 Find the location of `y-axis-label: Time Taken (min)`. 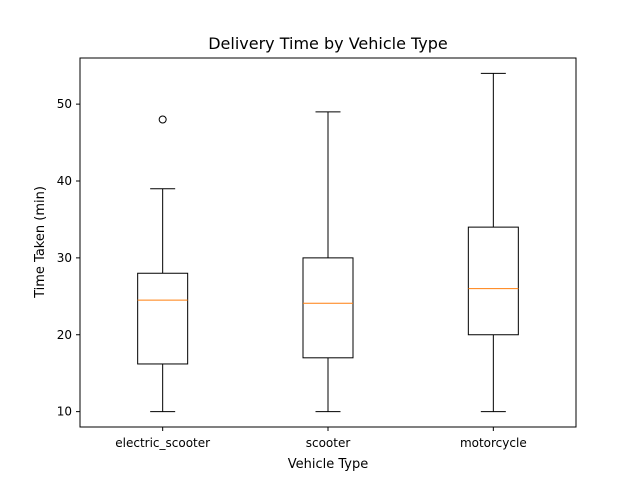

y-axis-label: Time Taken (min) is located at coordinates (40, 242).